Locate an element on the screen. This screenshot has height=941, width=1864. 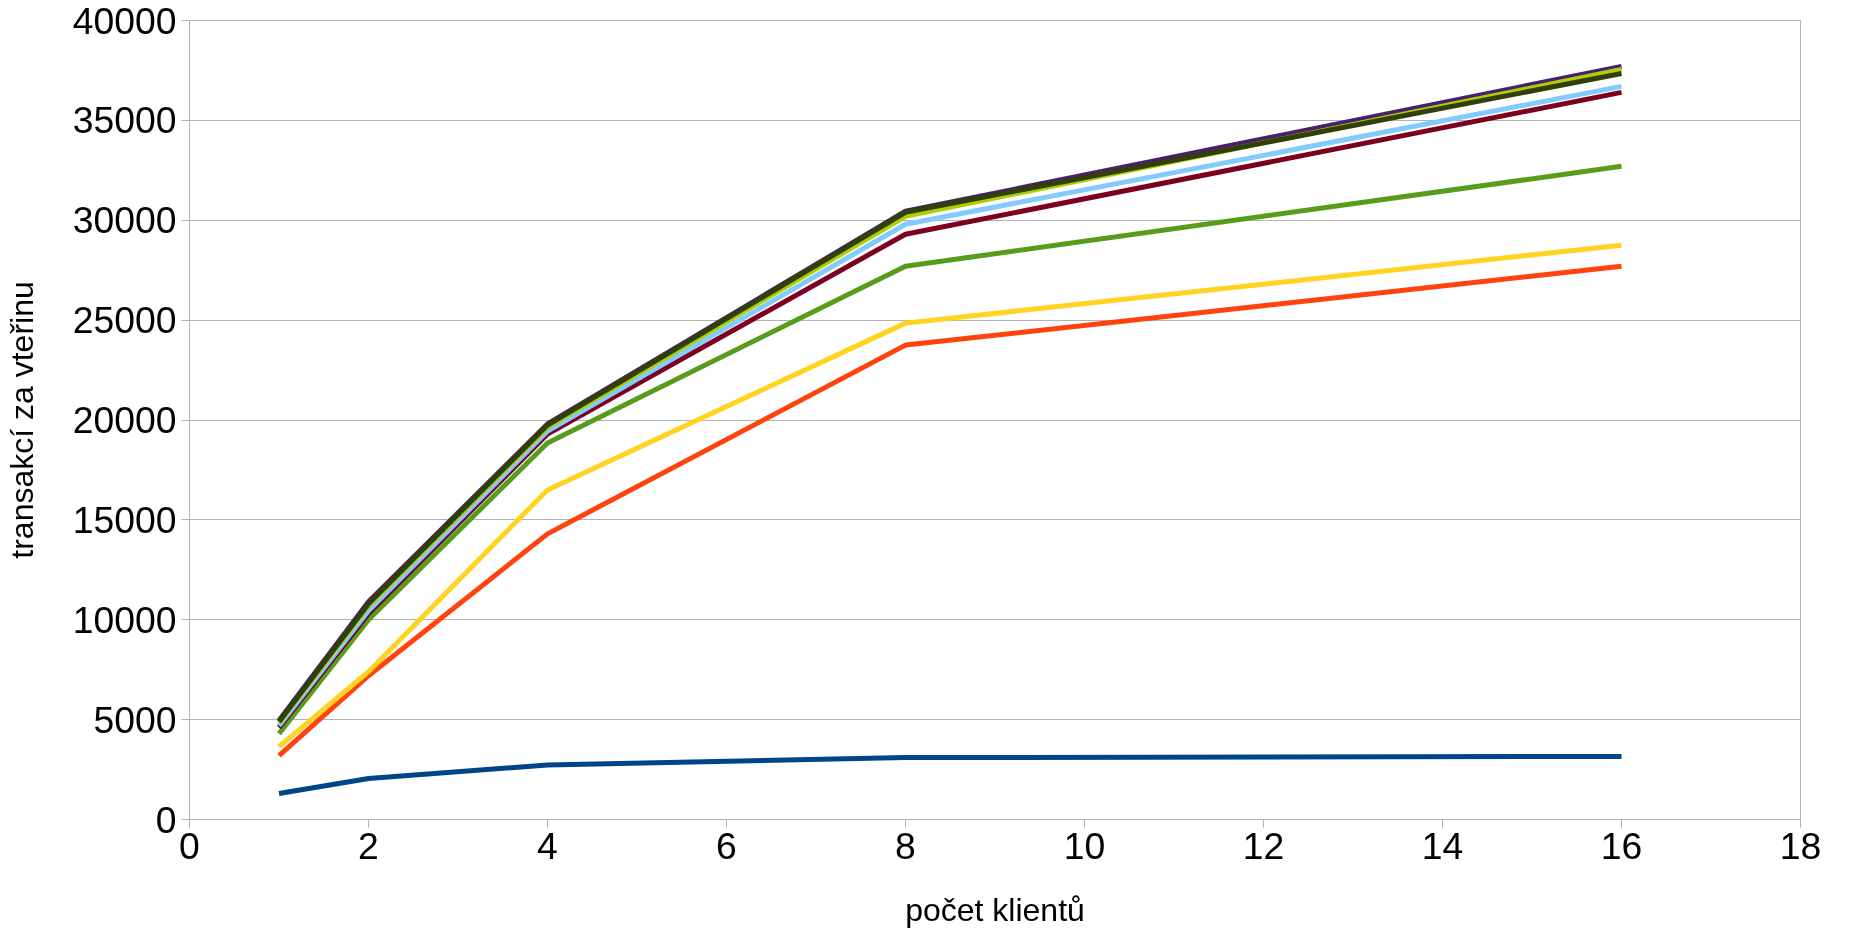
x-tick-label: 2 is located at coordinates (368, 845).